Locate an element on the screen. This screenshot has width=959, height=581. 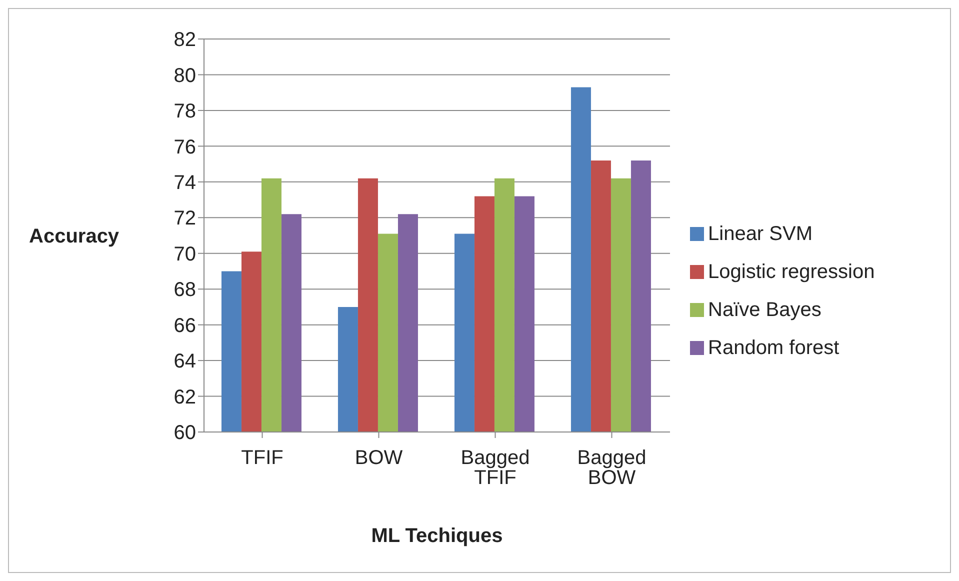
x-tick-label: BOW is located at coordinates (378, 458).